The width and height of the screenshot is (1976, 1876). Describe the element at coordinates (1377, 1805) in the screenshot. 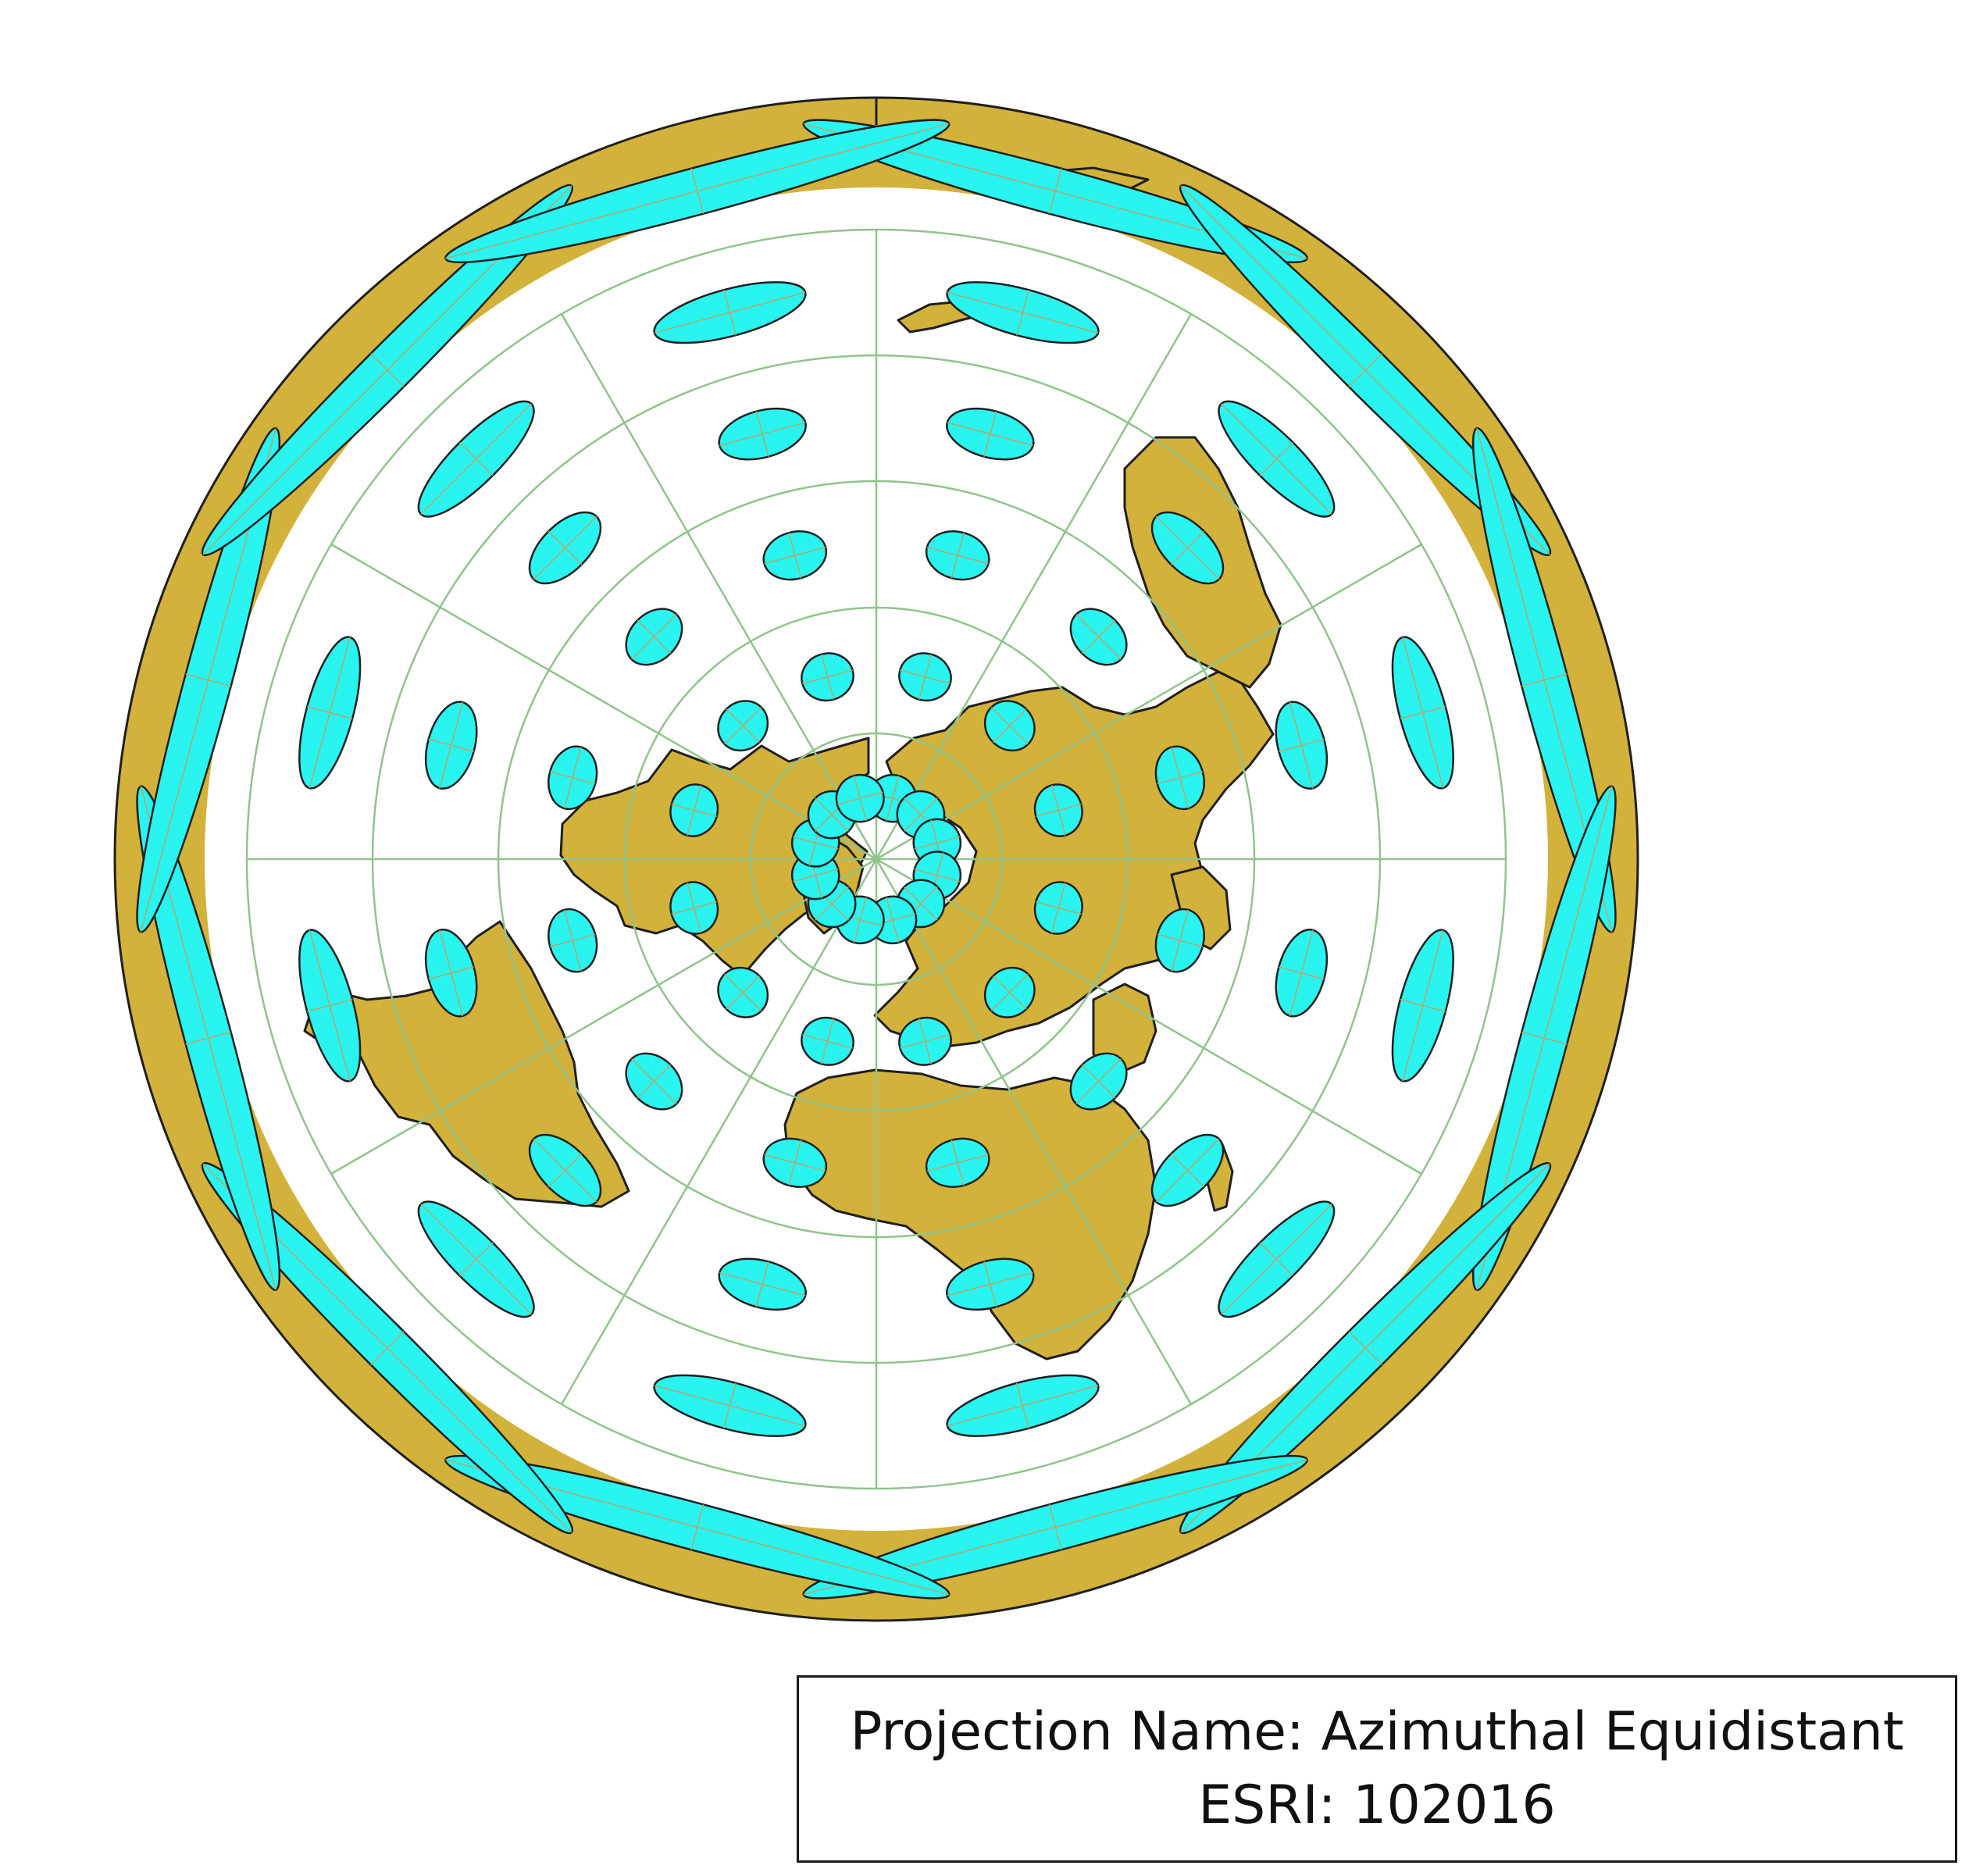

I see `esri-code-label: ESRI: 102016` at that location.